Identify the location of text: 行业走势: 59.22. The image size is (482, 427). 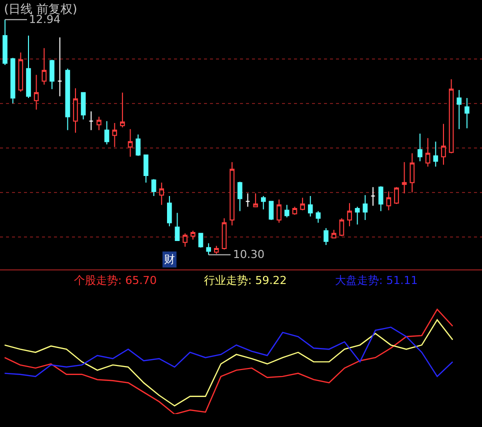
(245, 280).